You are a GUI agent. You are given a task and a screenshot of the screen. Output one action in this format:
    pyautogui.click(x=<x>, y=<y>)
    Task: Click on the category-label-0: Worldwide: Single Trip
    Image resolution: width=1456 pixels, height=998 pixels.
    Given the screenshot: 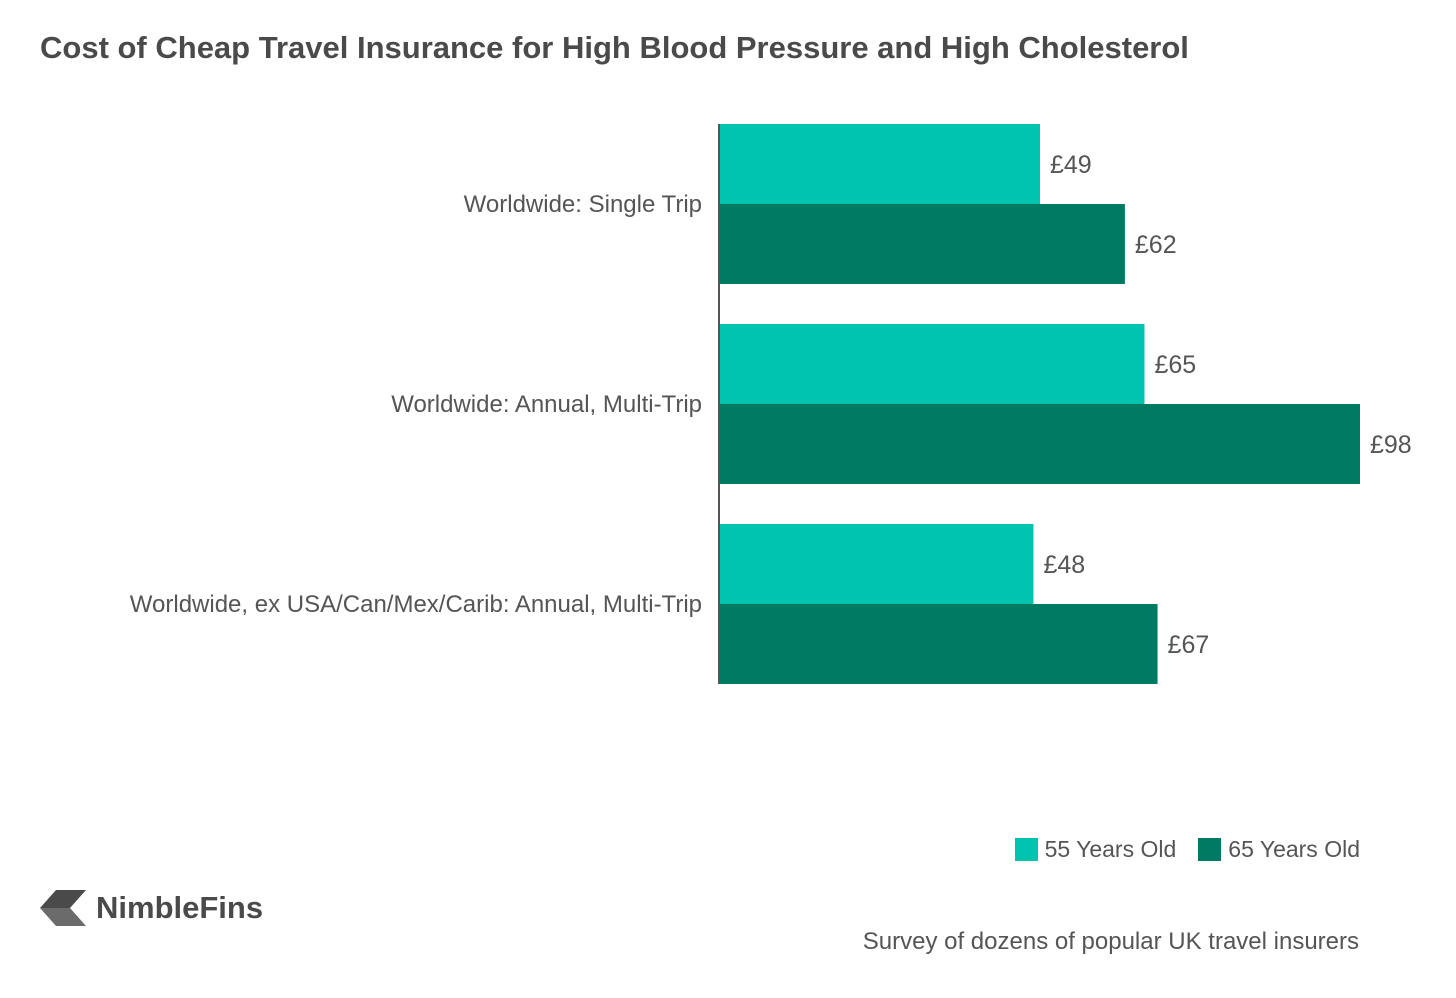 What is the action you would take?
    pyautogui.click(x=583, y=204)
    